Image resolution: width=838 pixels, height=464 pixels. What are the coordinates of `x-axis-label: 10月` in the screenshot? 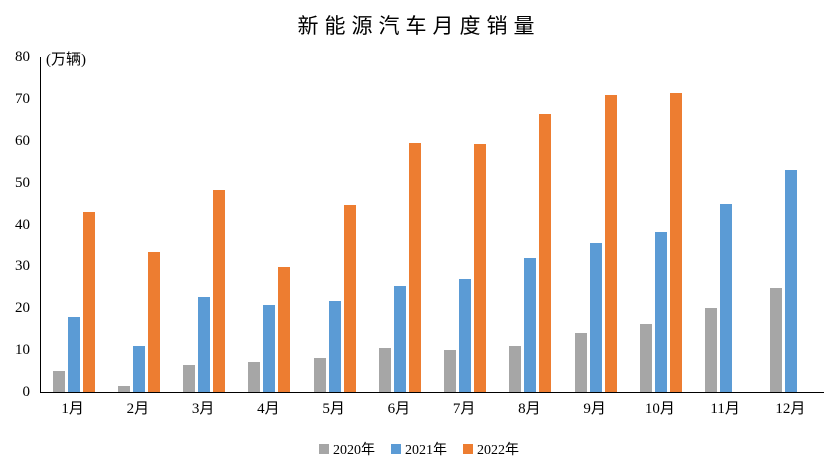 It's located at (659, 409).